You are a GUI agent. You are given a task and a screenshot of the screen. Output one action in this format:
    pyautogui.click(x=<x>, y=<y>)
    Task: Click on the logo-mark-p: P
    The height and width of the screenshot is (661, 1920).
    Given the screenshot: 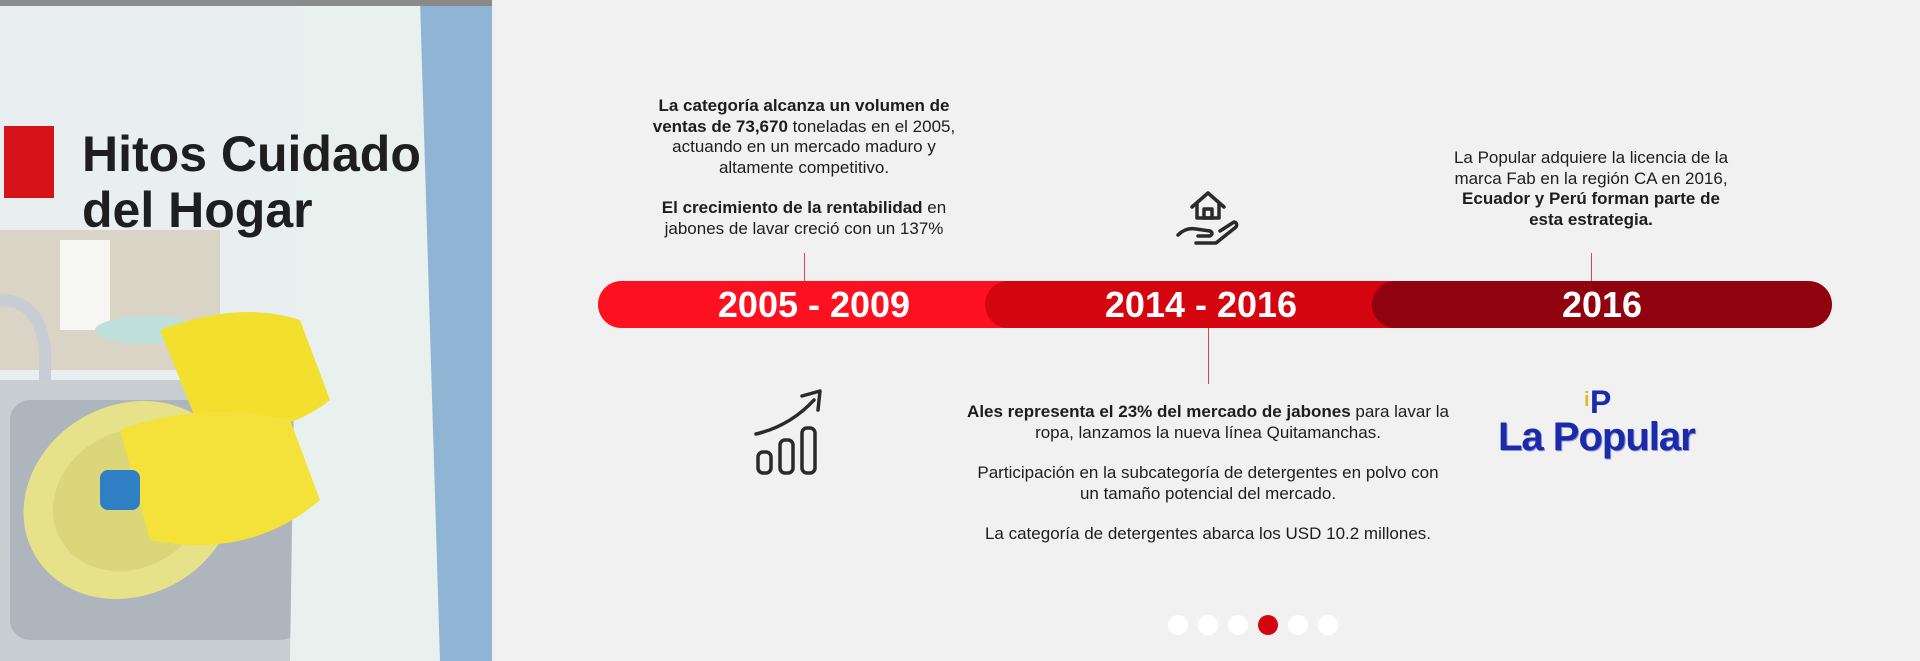 What is the action you would take?
    pyautogui.click(x=1601, y=402)
    